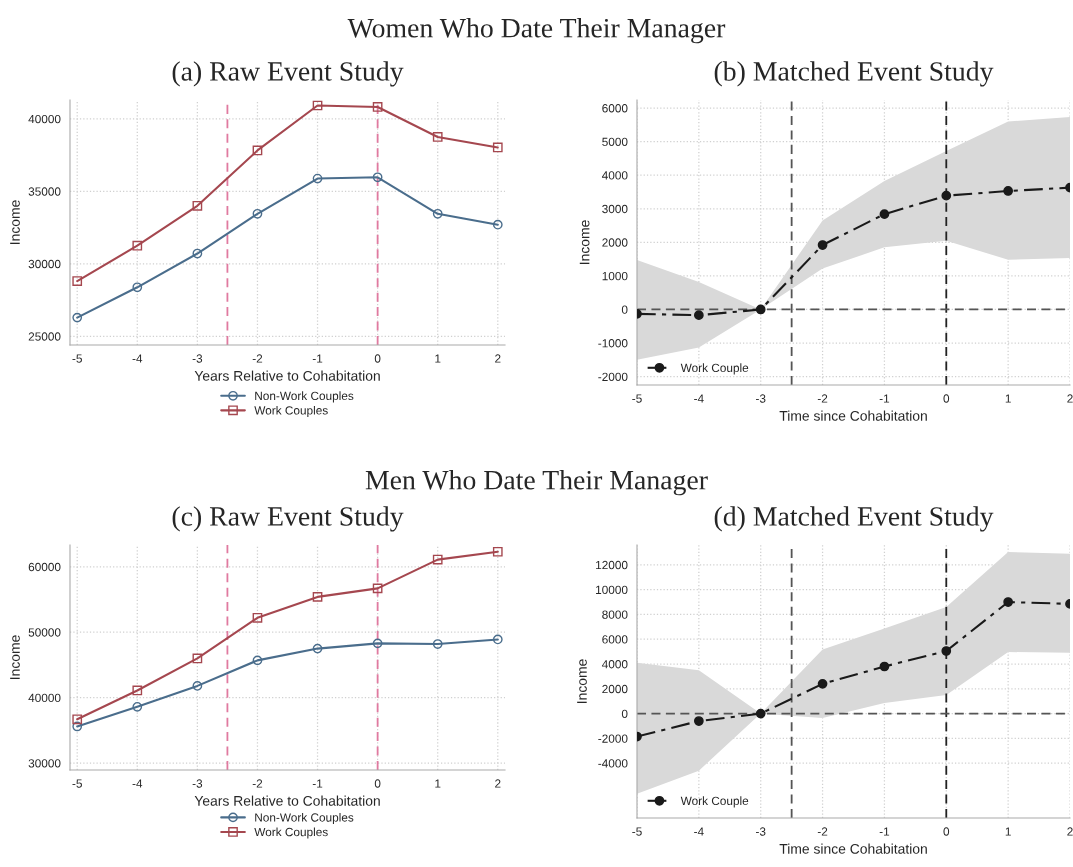 This screenshot has height=867, width=1073. Describe the element at coordinates (291, 411) in the screenshot. I see `legend-label: Work Couples` at that location.